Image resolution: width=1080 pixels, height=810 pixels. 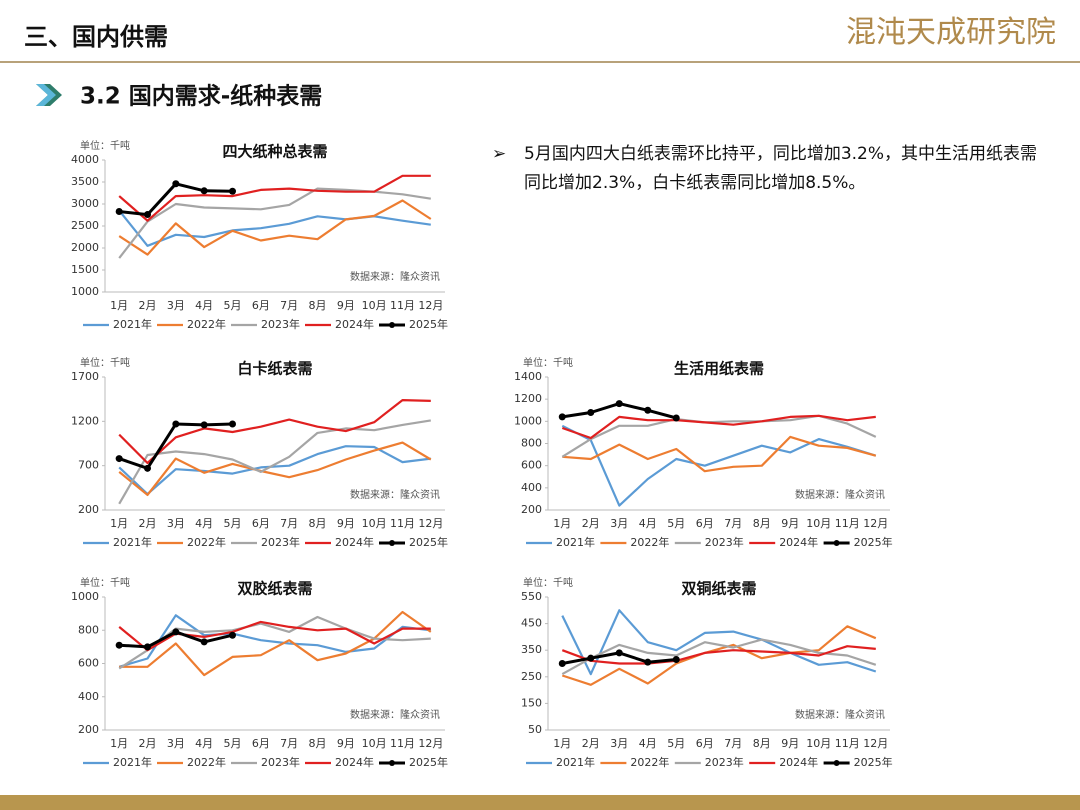 I want to click on x-tick-label: 3月, so click(x=176, y=305).